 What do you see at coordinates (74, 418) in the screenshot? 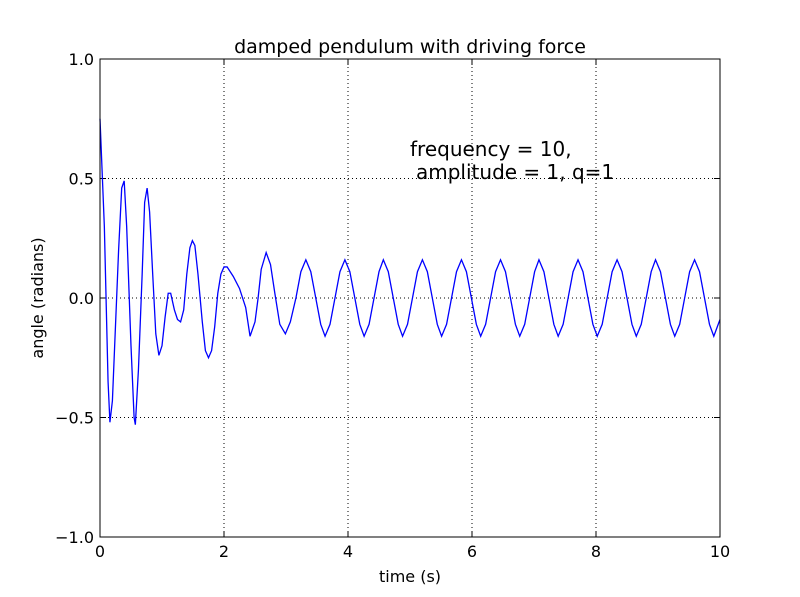
I see `y-tick-label: −0.5` at bounding box center [74, 418].